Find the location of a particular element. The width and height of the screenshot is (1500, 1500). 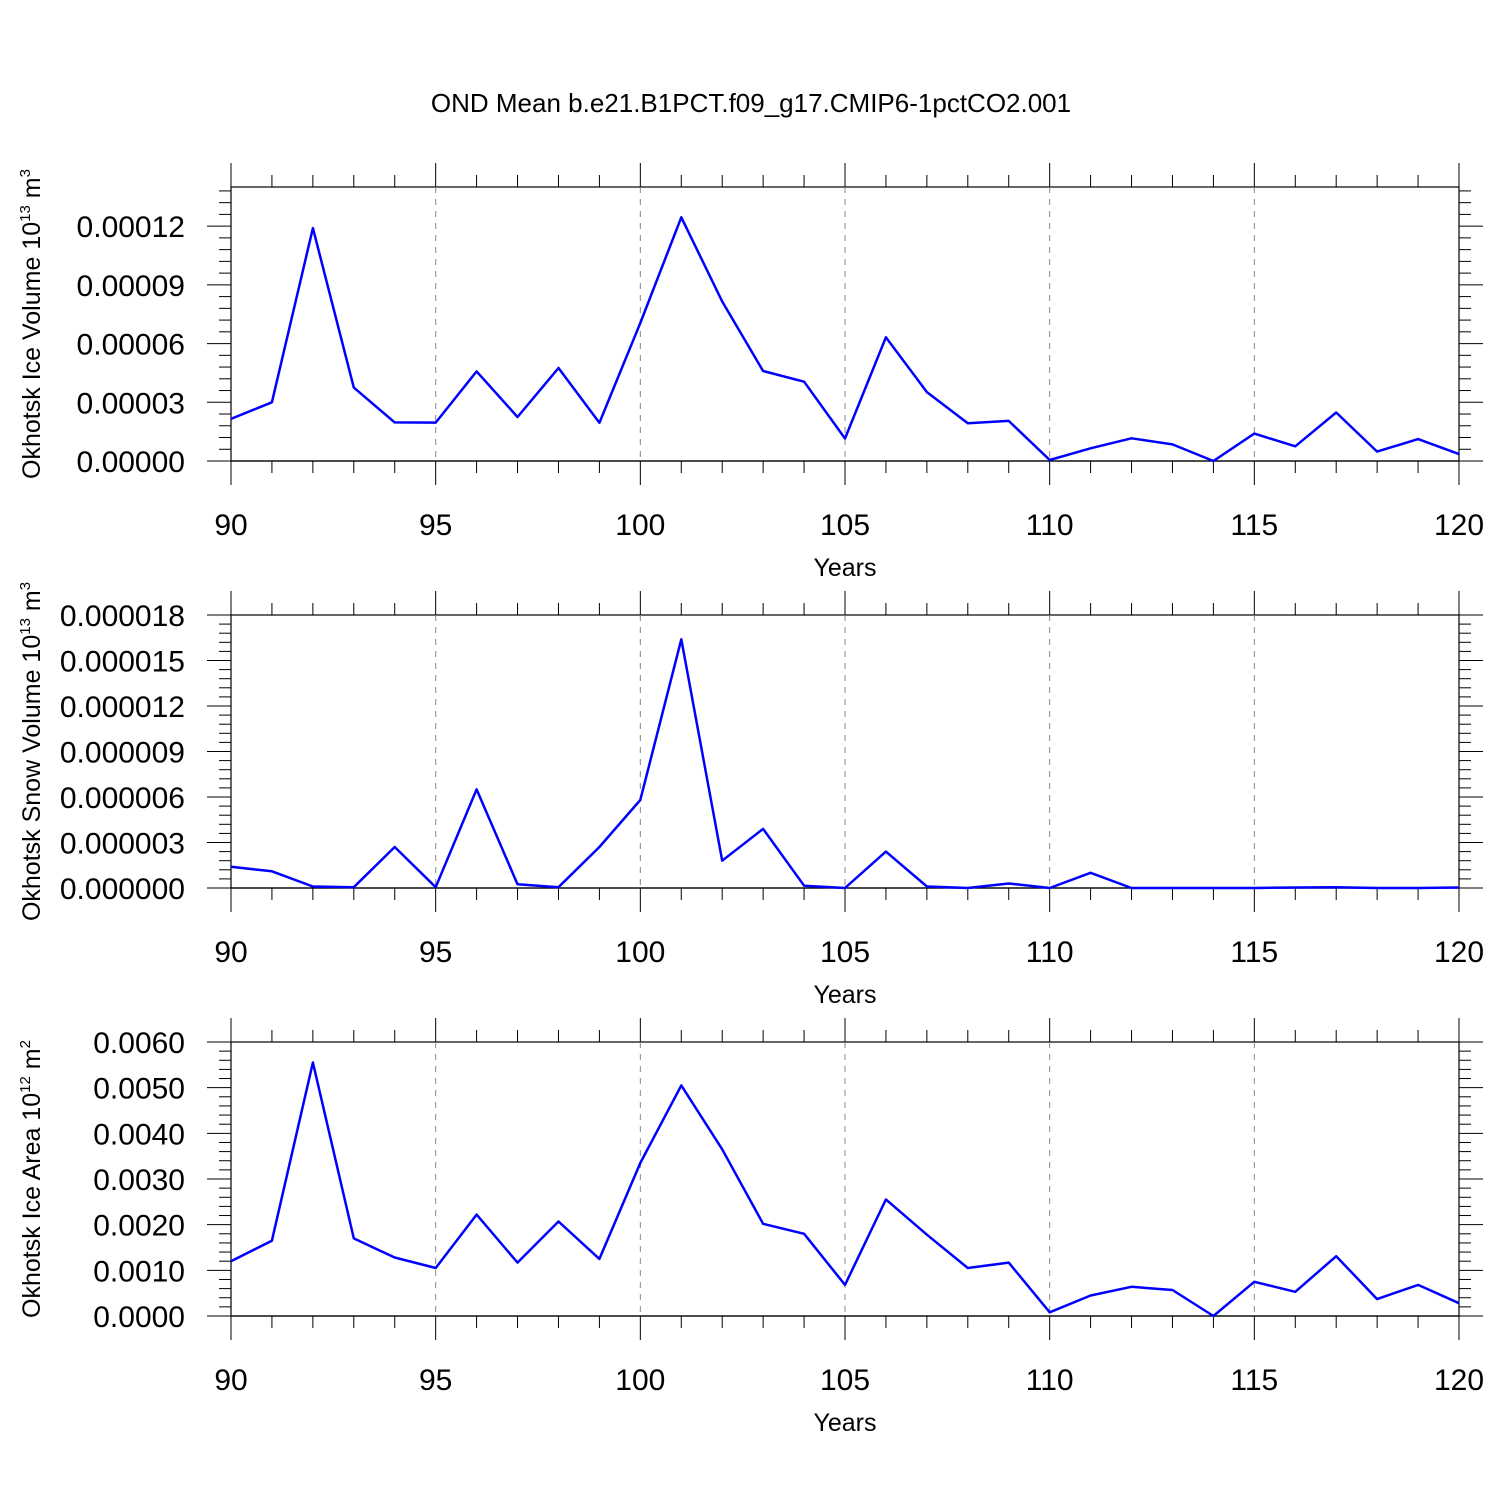

y-tick-label: 0.0000 is located at coordinates (139, 1317).